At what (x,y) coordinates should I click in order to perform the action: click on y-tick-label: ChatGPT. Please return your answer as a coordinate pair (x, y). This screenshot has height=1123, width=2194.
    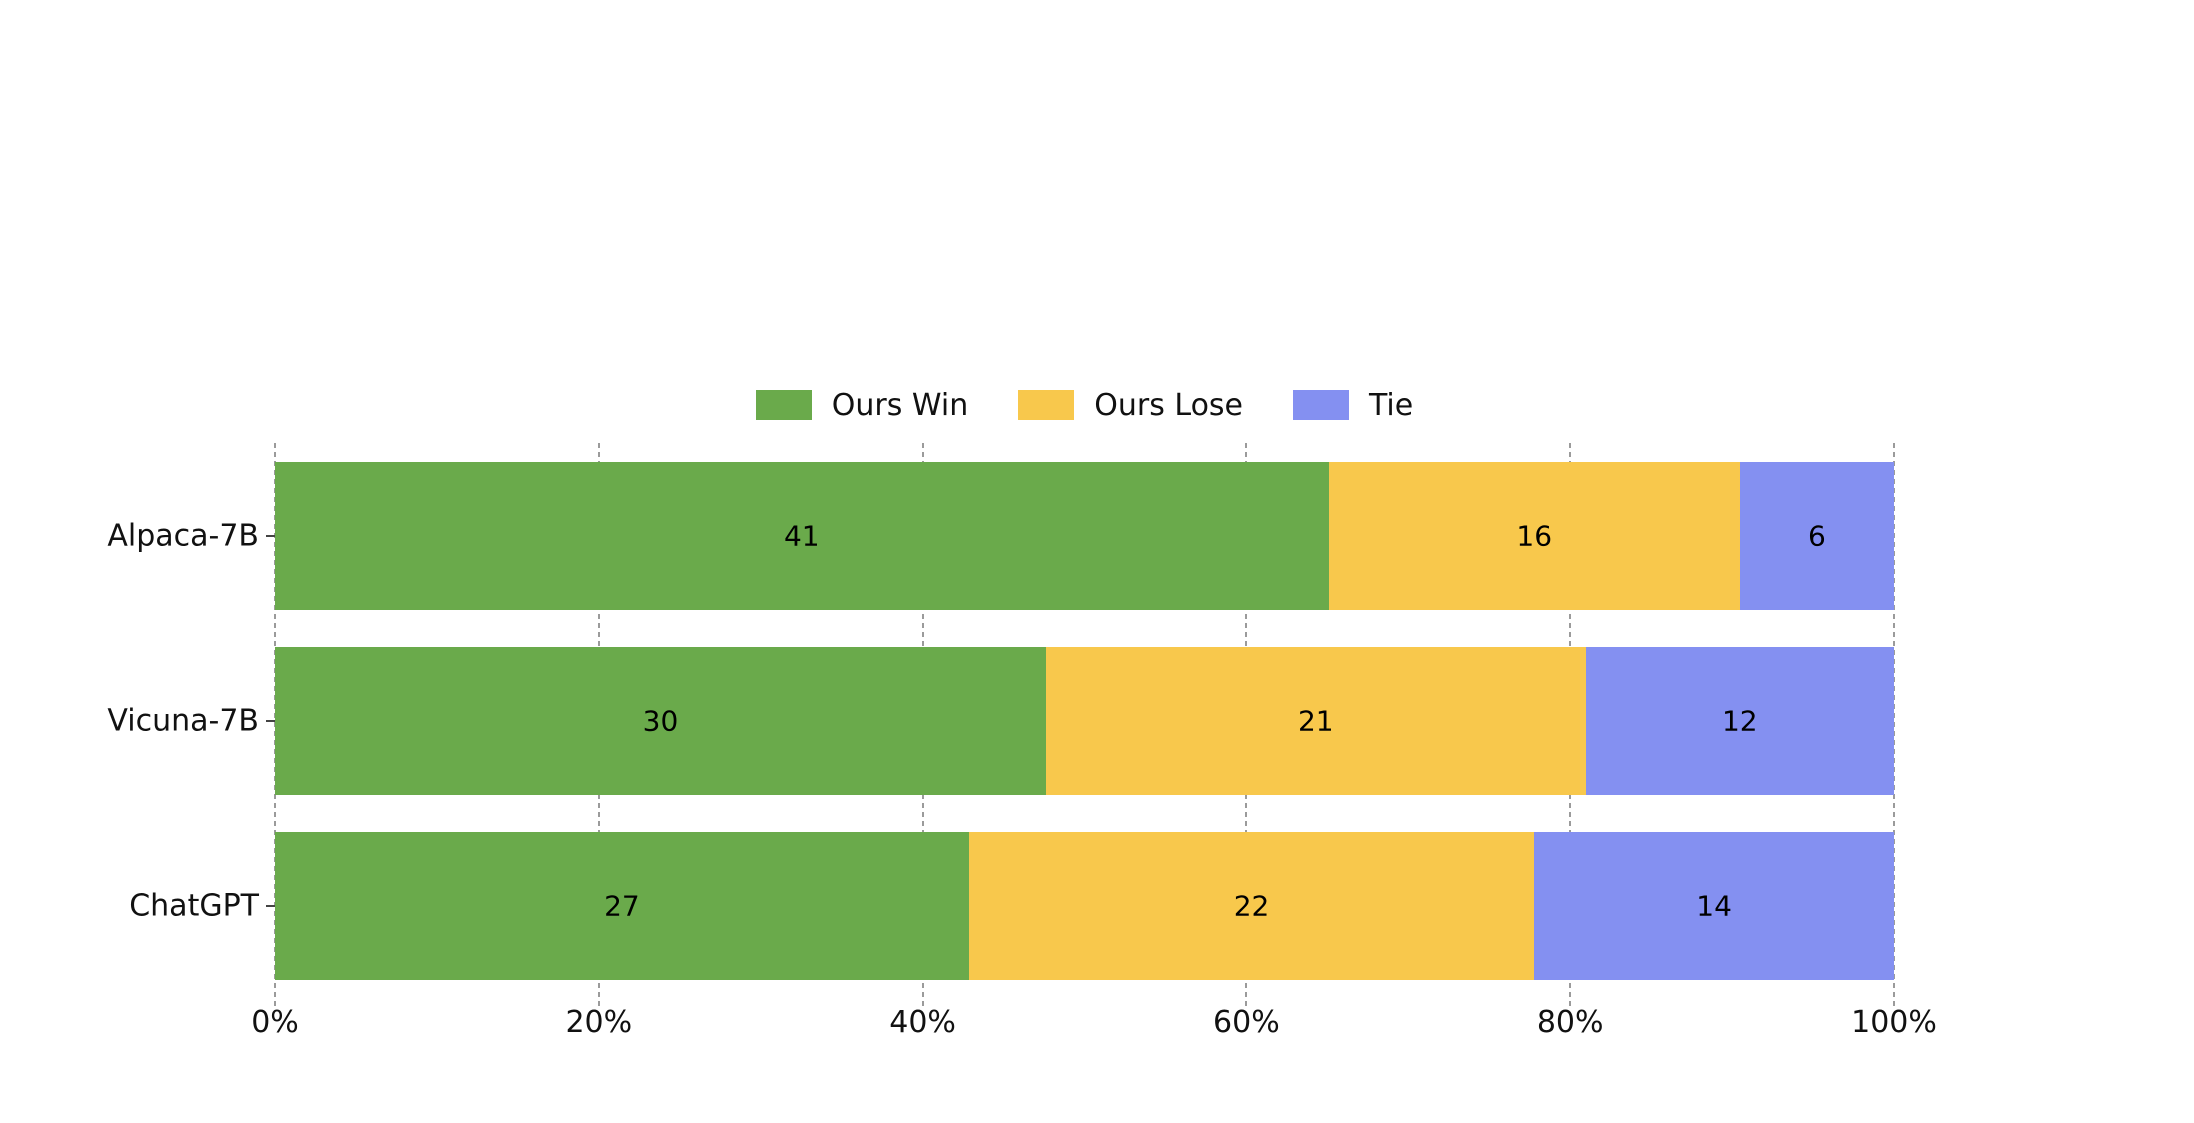
    Looking at the image, I should click on (194, 906).